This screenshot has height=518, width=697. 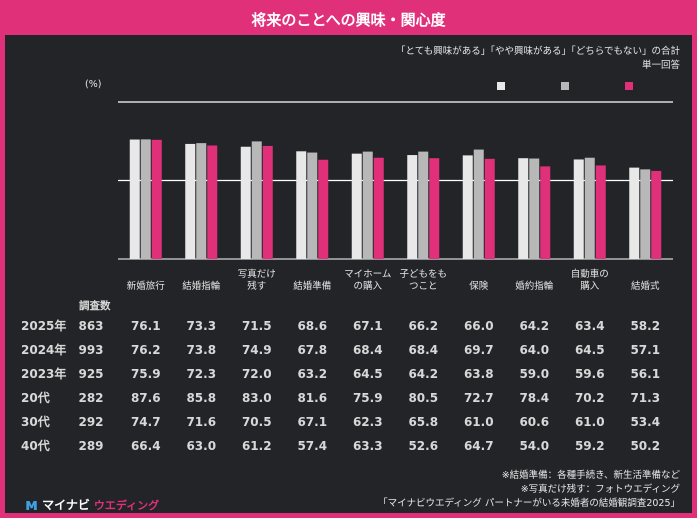 I want to click on table-cell: 74.7, so click(x=145, y=422).